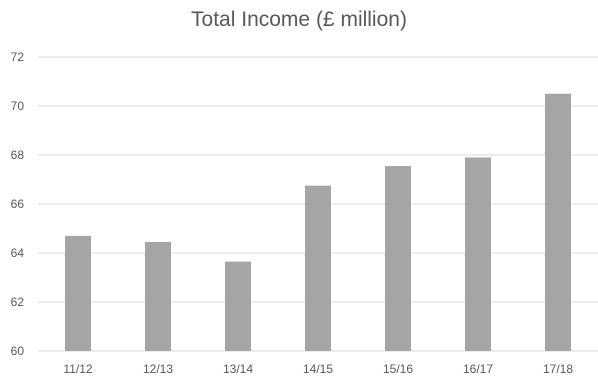 This screenshot has height=378, width=598. I want to click on y-tick-label: 62, so click(18, 302).